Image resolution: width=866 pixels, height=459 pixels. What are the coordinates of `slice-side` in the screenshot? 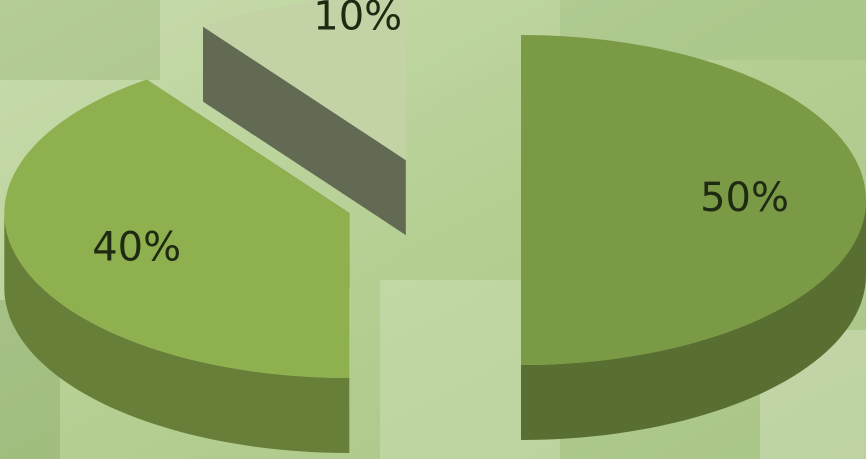 It's located at (304, 131).